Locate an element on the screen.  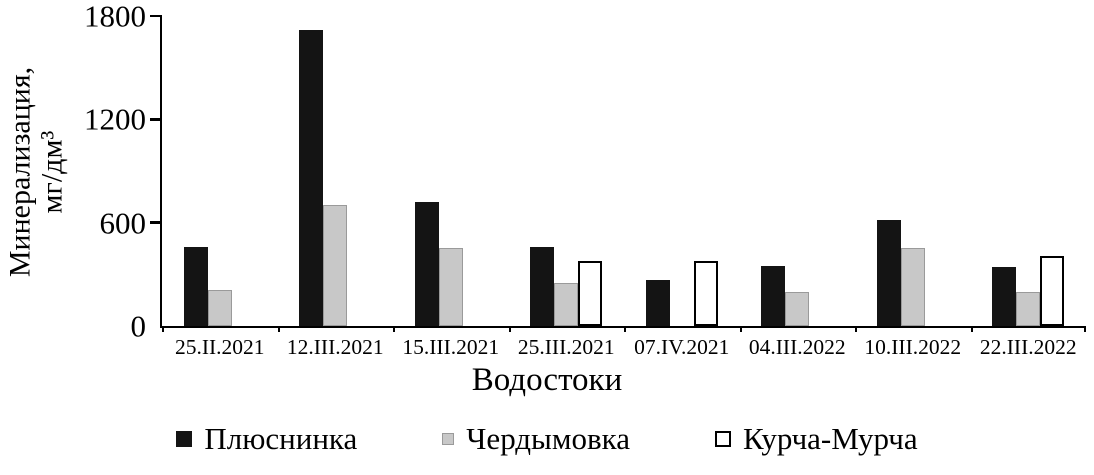
legend-item: Плюснинка is located at coordinates (266, 439).